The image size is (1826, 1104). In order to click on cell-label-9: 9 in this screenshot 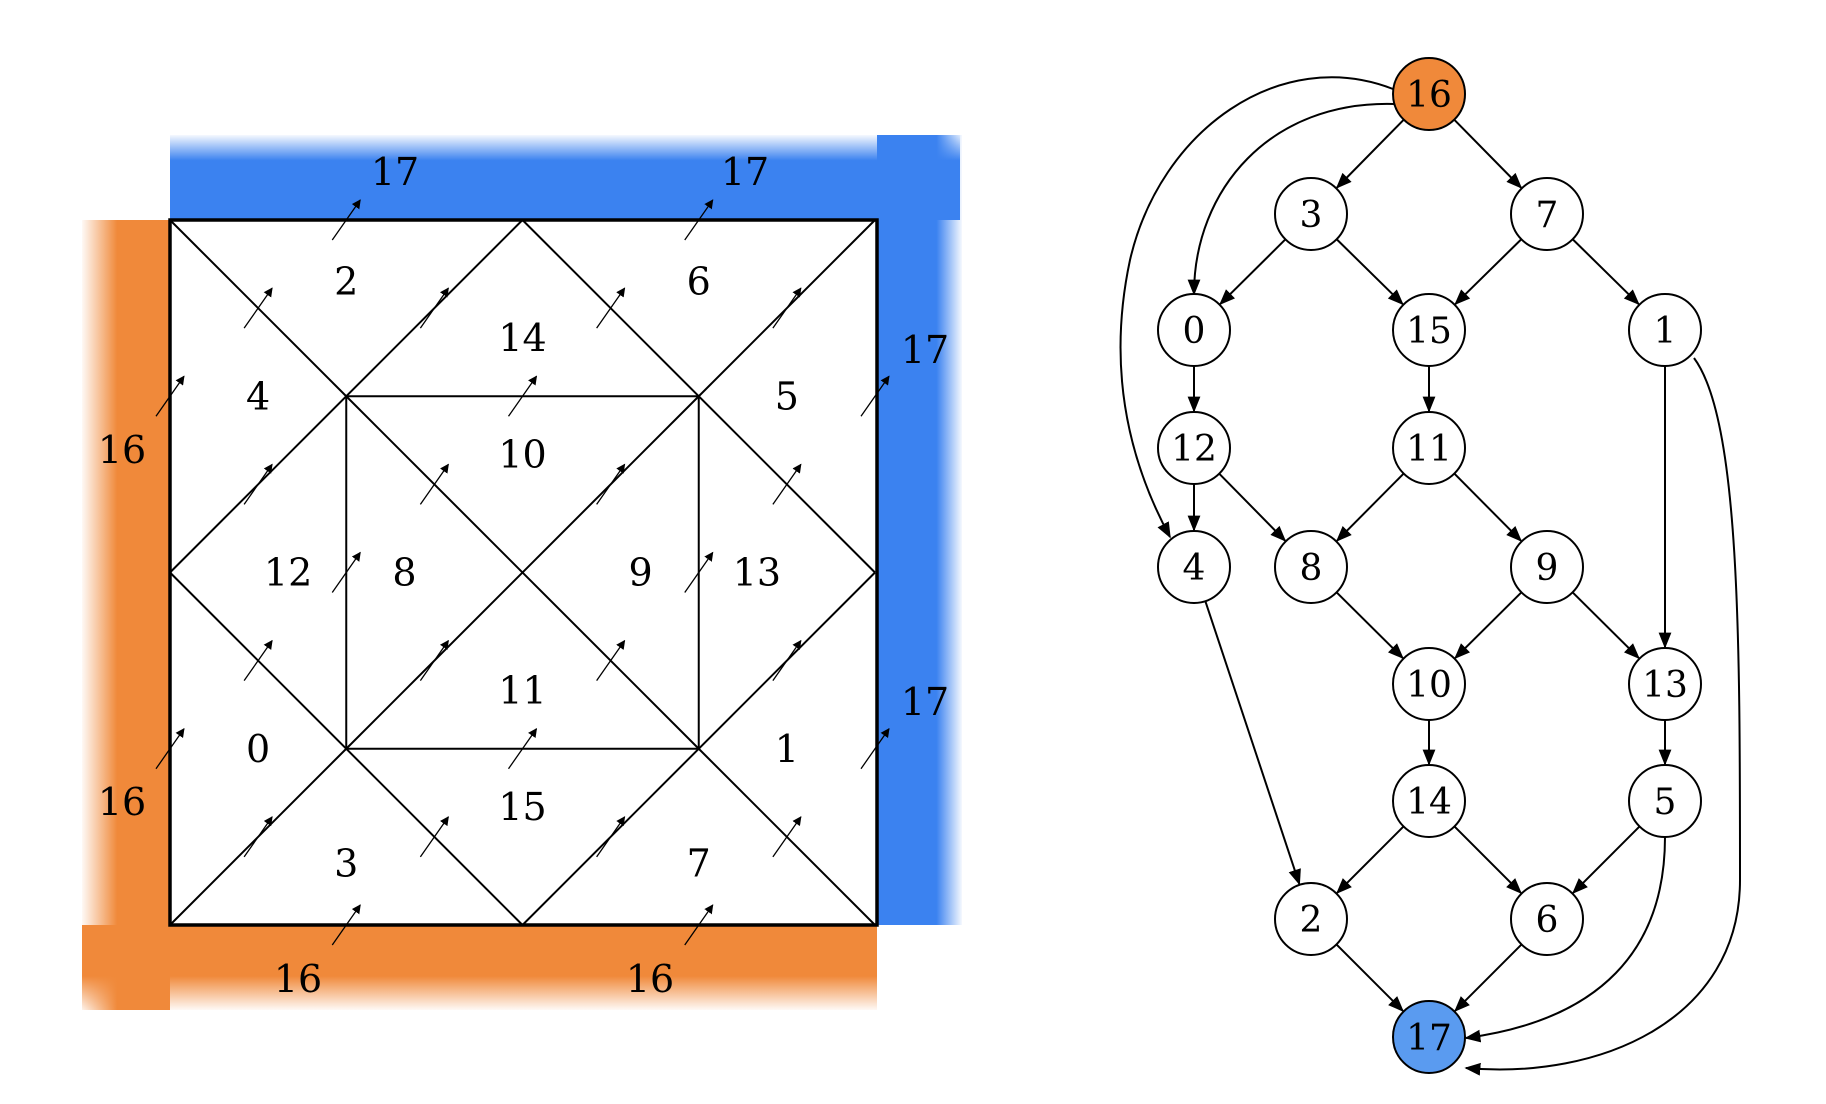, I will do `click(640, 573)`.